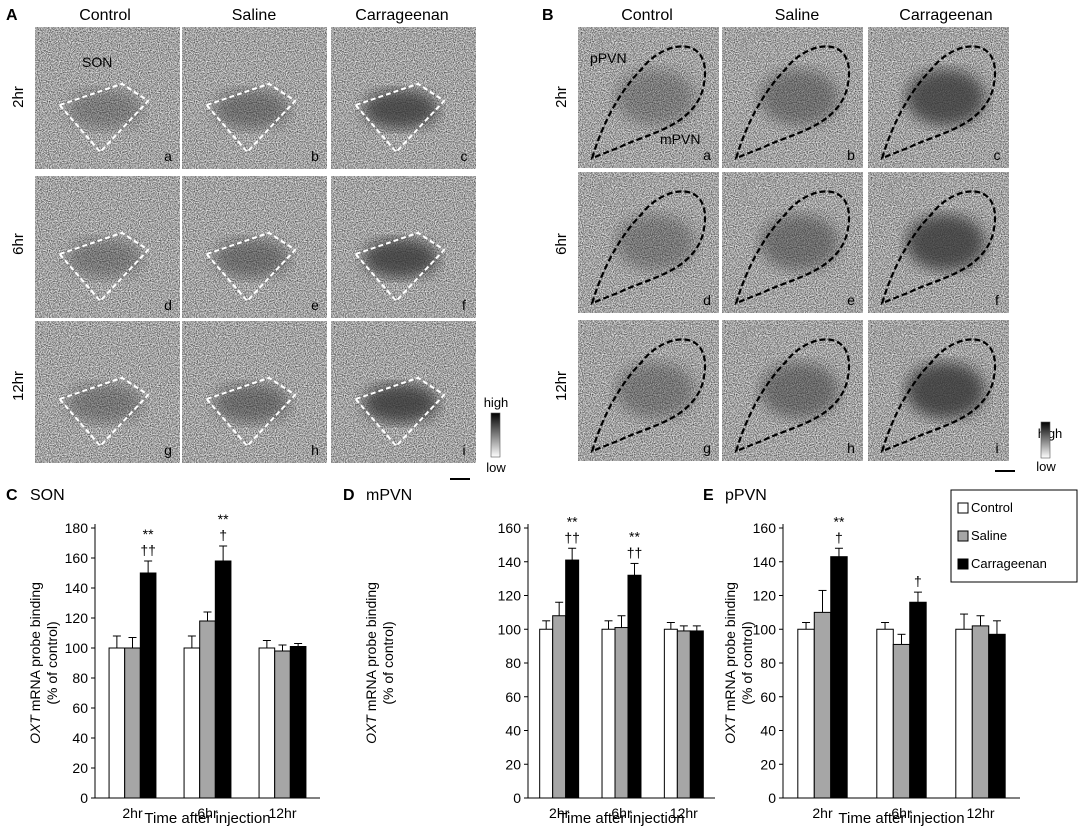  I want to click on tile-letter: c, so click(464, 156).